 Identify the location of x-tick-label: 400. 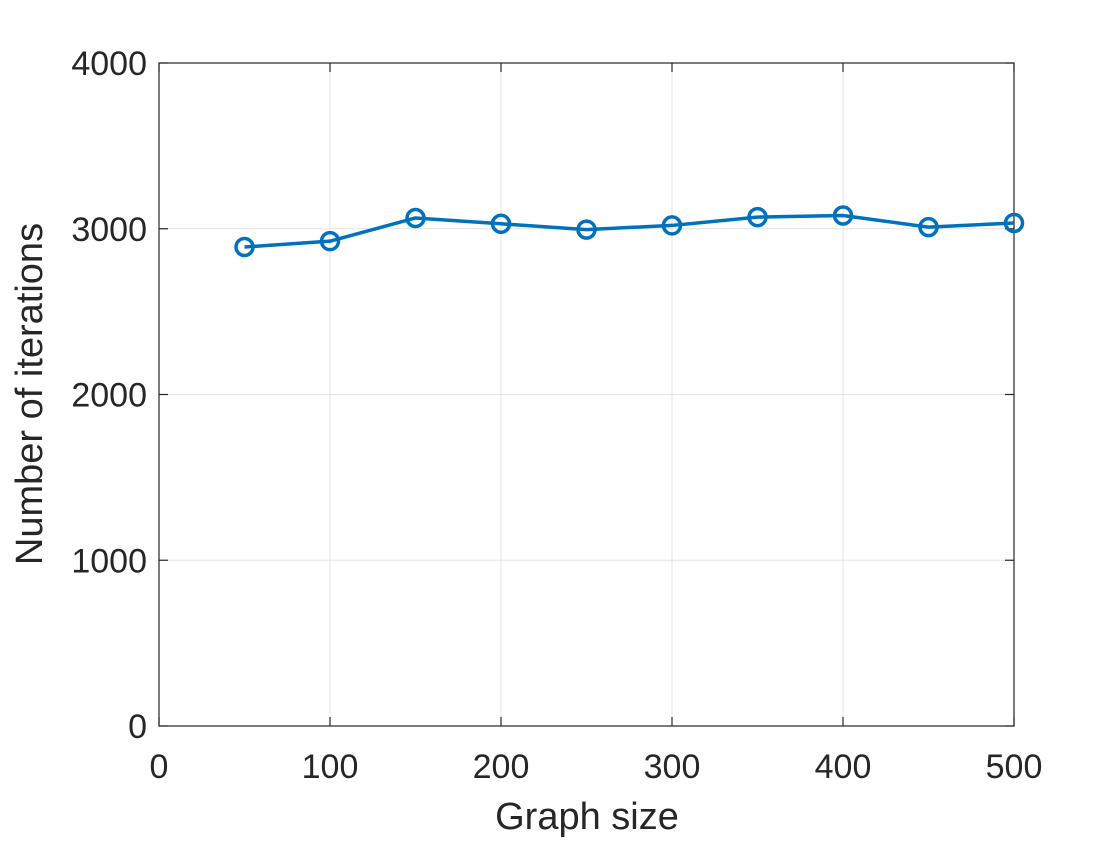
(843, 767).